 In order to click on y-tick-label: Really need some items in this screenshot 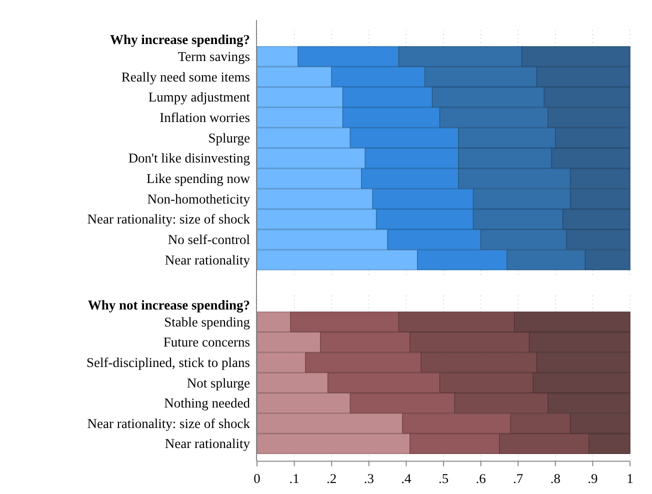, I will do `click(185, 76)`.